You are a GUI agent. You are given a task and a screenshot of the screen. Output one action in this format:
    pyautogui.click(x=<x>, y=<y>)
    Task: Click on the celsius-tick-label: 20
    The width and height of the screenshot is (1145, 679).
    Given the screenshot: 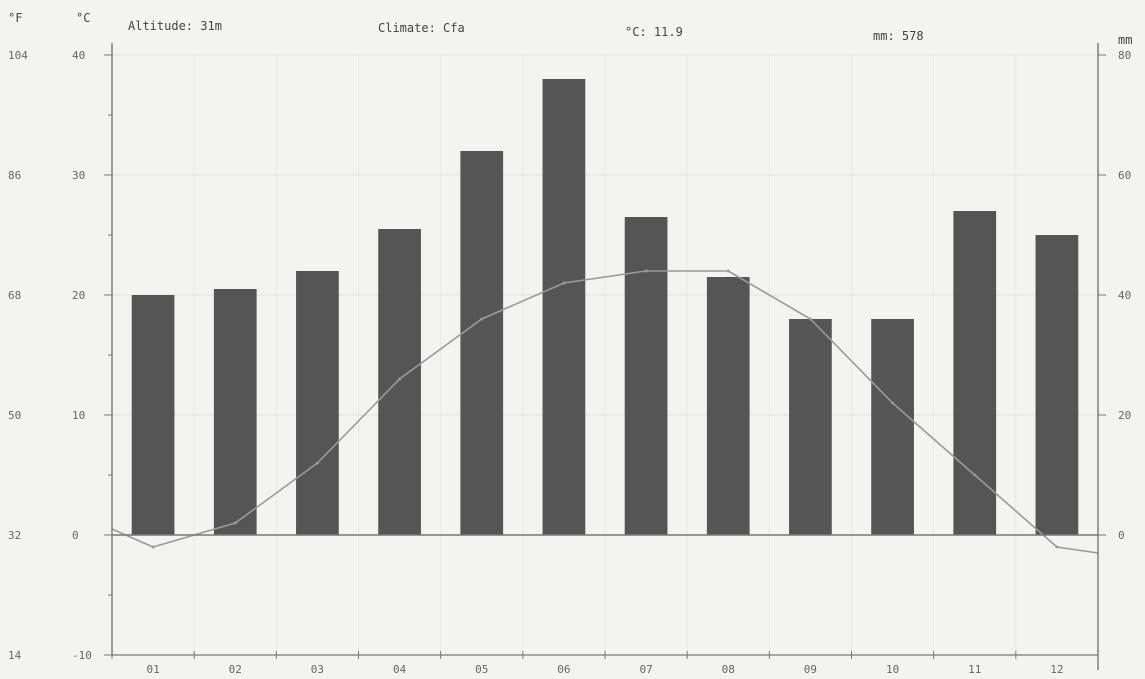 What is the action you would take?
    pyautogui.click(x=78, y=295)
    